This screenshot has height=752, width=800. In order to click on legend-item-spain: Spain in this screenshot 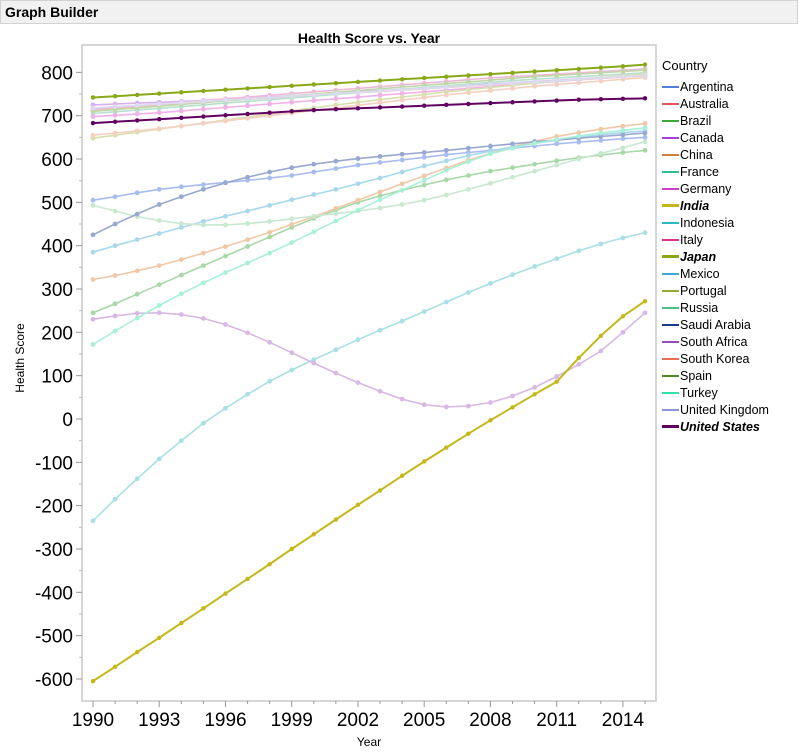, I will do `click(715, 375)`.